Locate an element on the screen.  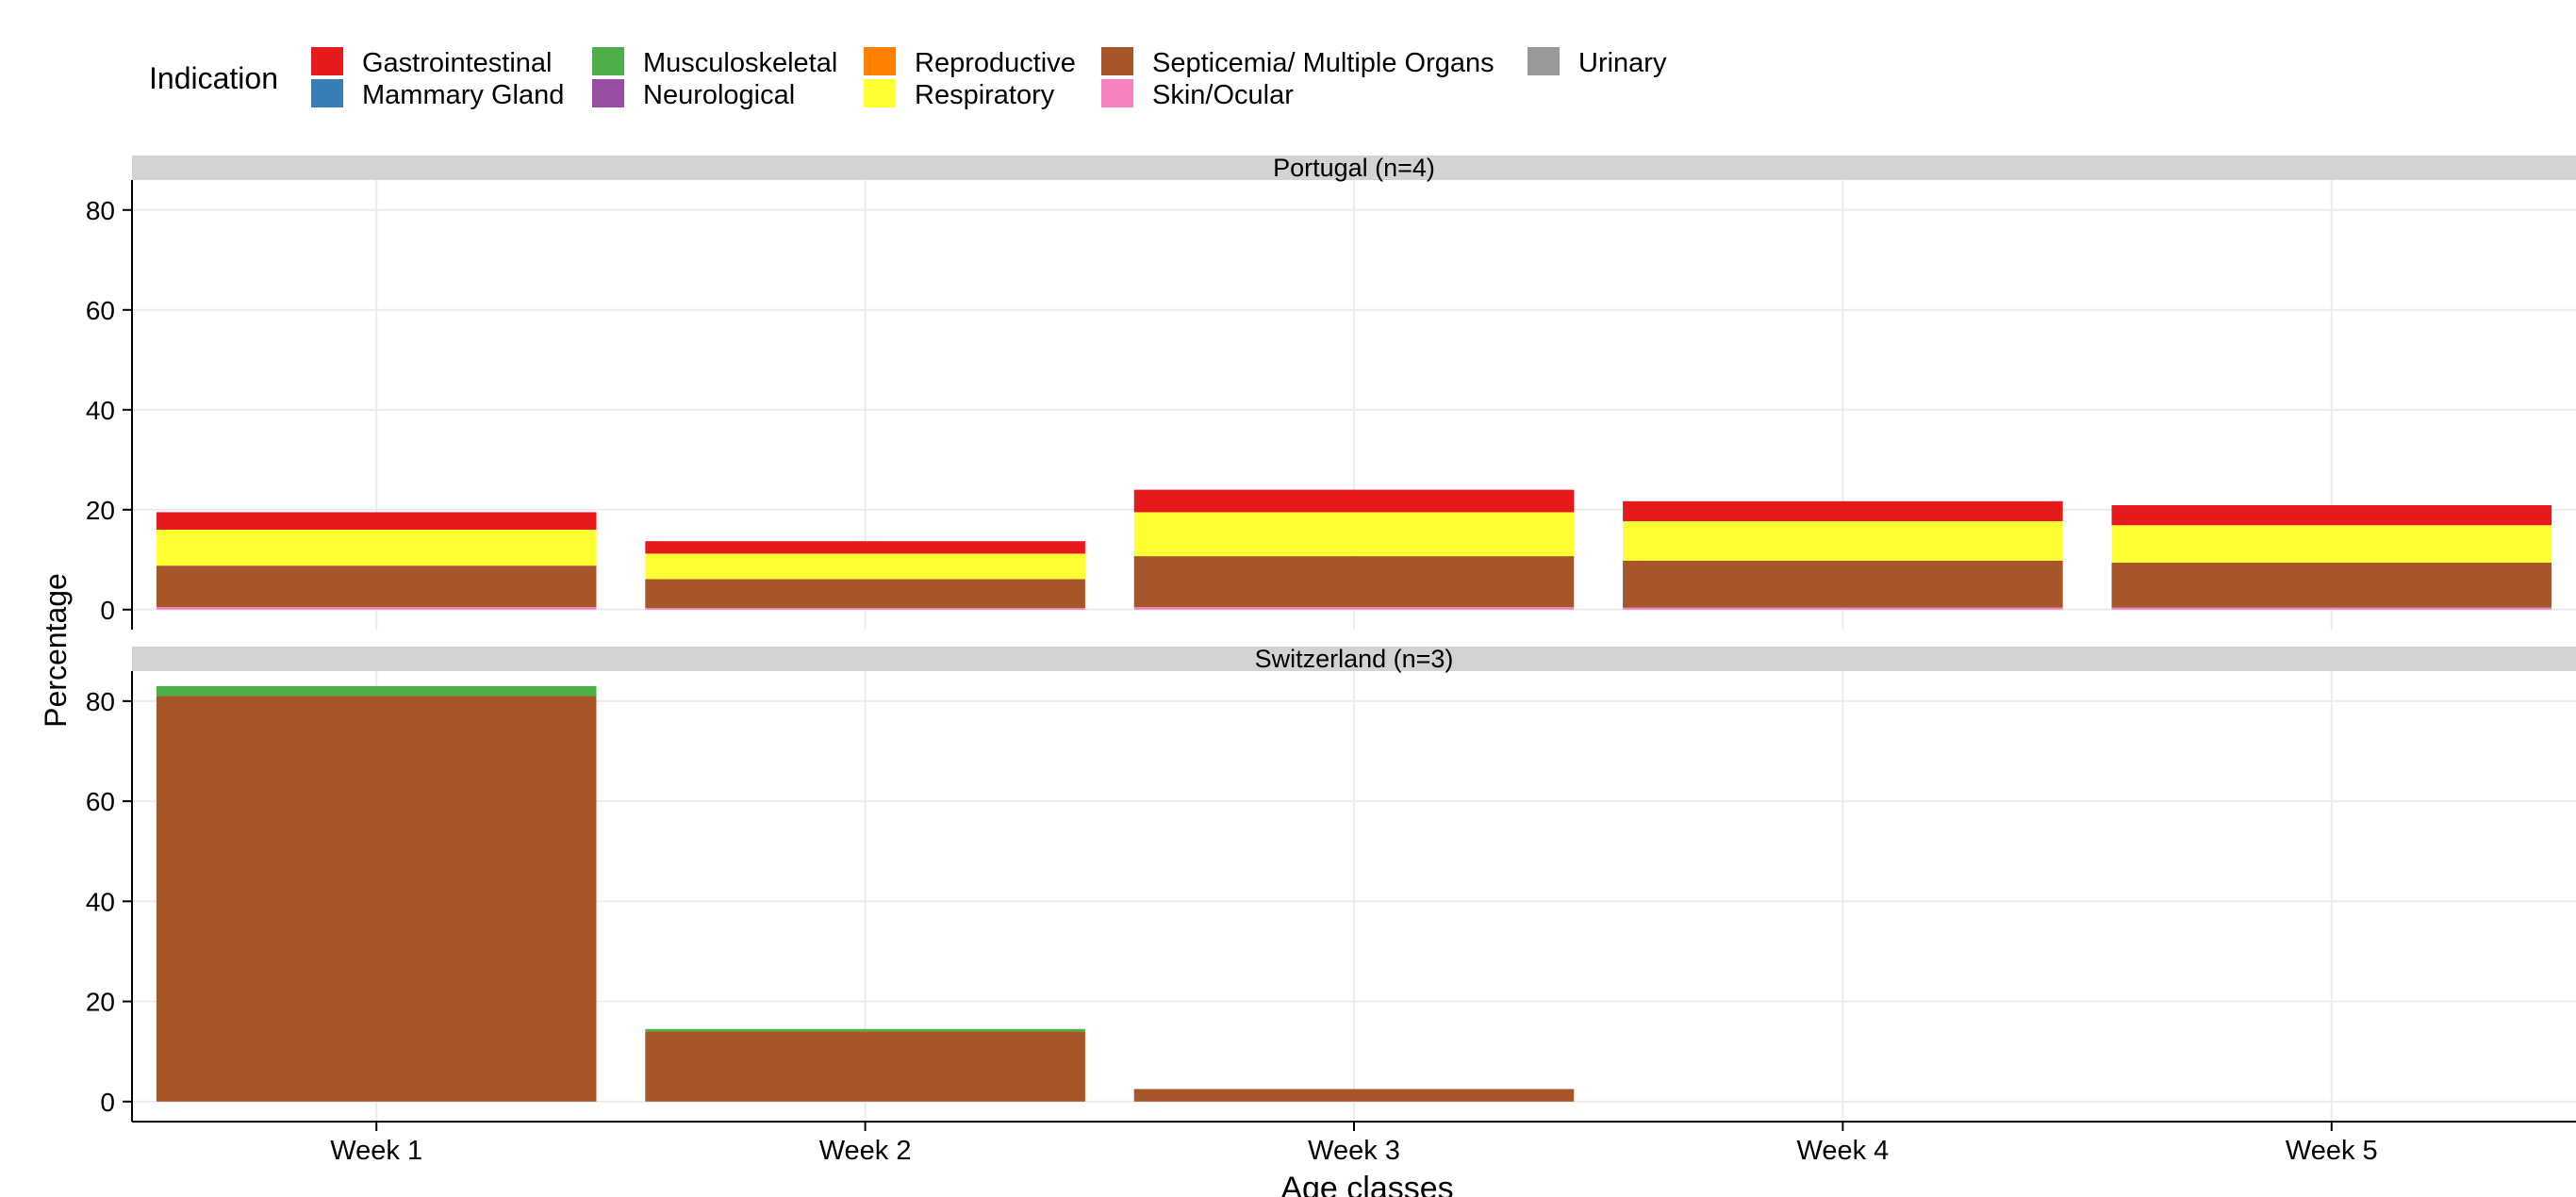
legend-label: Reproductive is located at coordinates (995, 63).